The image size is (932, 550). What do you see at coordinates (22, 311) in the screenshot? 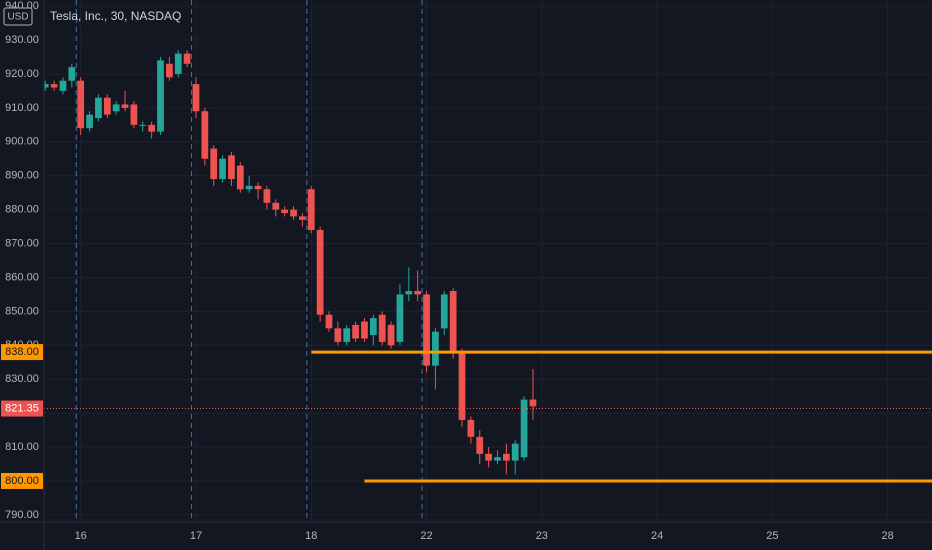
I see `y-tick-label: 850.00` at bounding box center [22, 311].